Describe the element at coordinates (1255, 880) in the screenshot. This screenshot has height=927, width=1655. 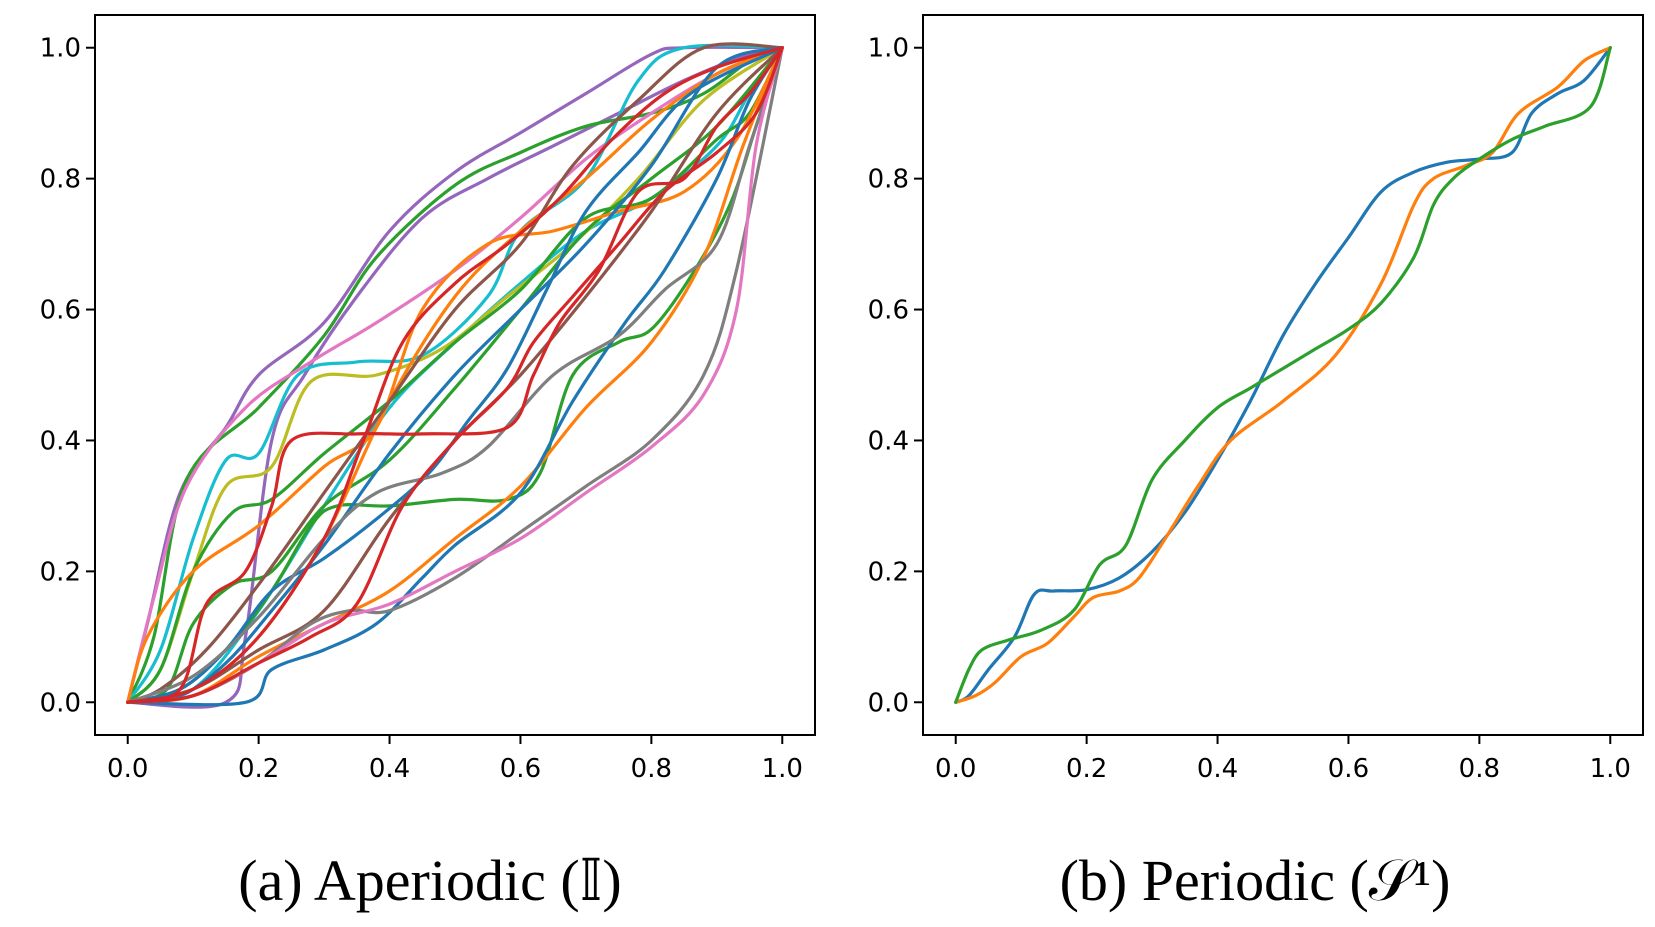
I see `subplot-caption: (b) Periodic (𝒮¹)` at that location.